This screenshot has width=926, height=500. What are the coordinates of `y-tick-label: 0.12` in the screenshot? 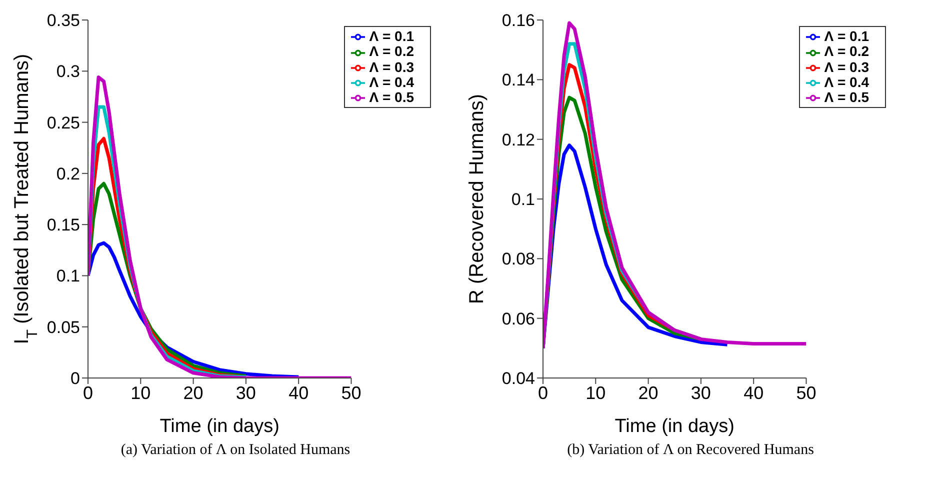 It's located at (518, 140).